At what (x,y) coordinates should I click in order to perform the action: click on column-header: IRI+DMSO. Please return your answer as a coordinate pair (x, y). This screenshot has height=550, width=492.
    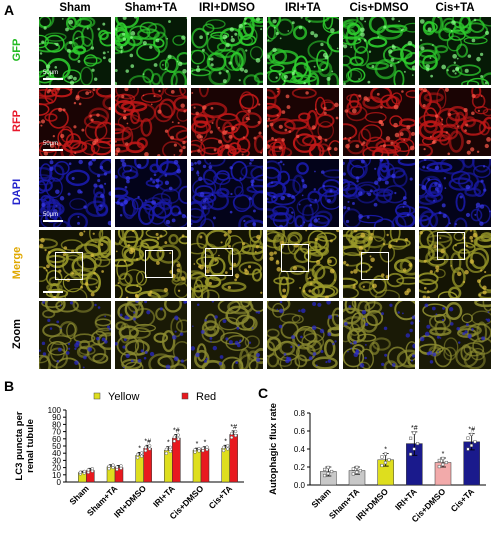
    Looking at the image, I should click on (227, 8).